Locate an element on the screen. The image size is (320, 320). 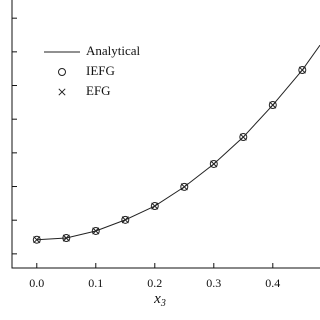
legend-label: IEFG is located at coordinates (100, 70).